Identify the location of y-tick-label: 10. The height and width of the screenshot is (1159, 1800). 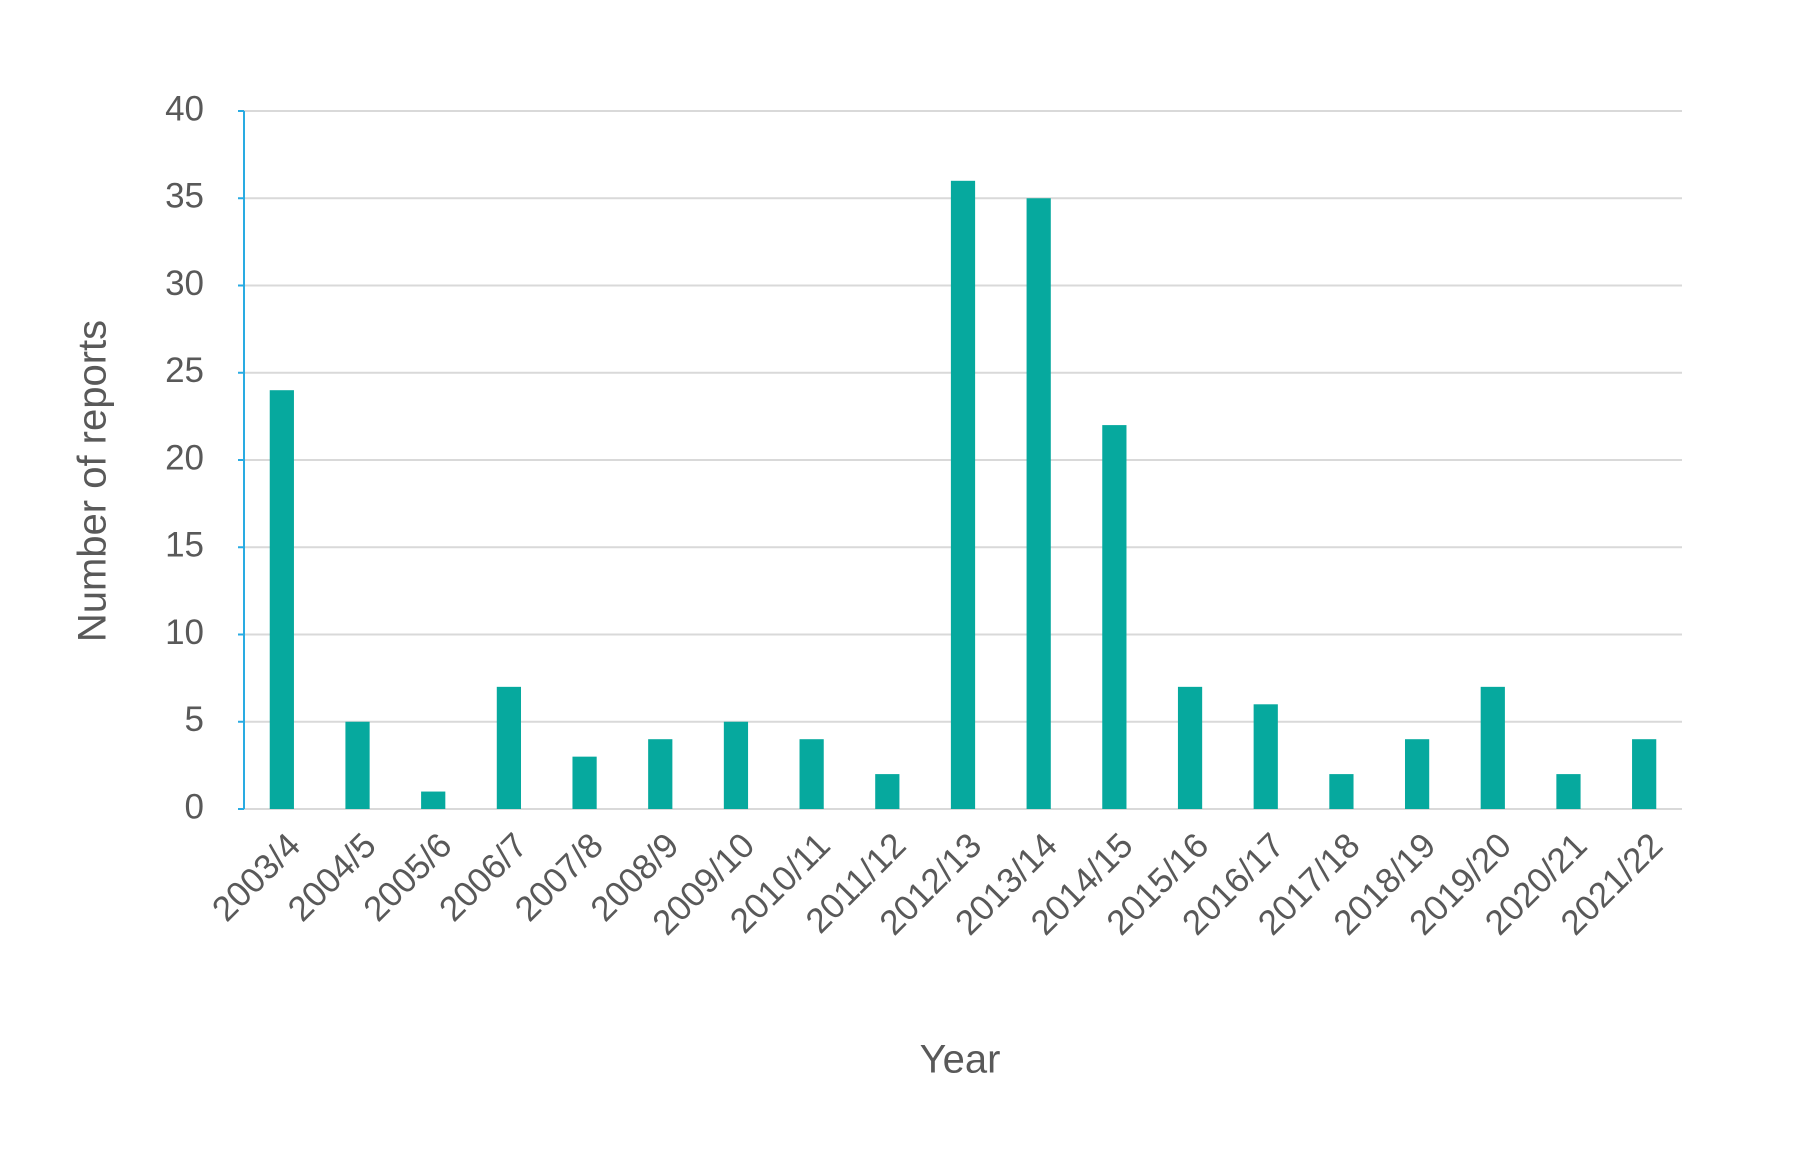
(184, 632).